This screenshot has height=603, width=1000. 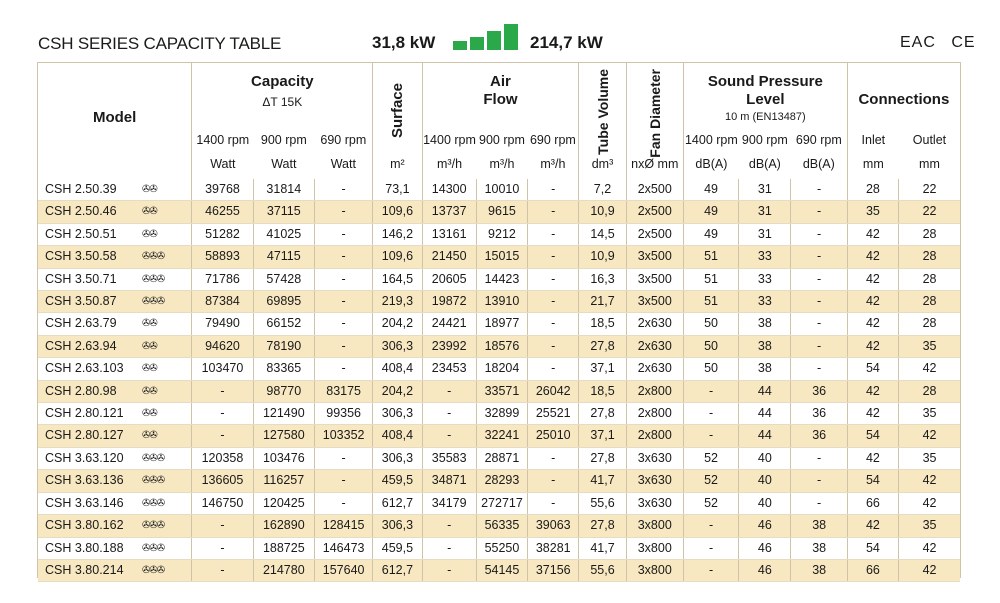 What do you see at coordinates (449, 504) in the screenshot?
I see `table-cell: 34179` at bounding box center [449, 504].